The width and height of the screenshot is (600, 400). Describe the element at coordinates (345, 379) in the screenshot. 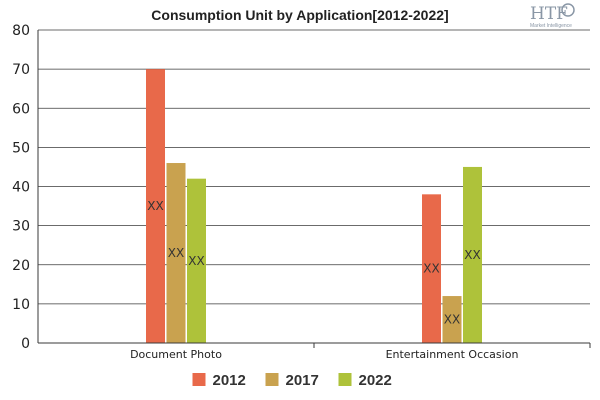

I see `legend-swatch-2022` at that location.